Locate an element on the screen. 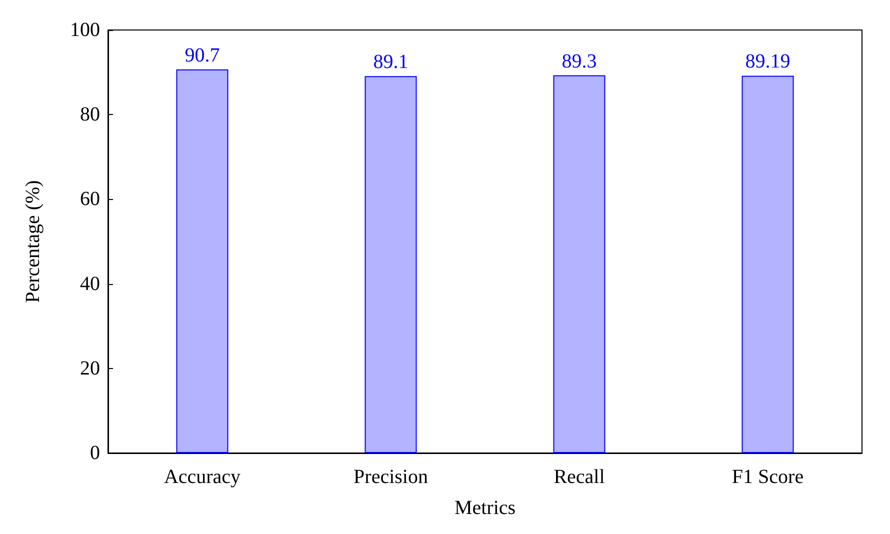 The width and height of the screenshot is (890, 534). y-tick-label: 100 is located at coordinates (85, 30).